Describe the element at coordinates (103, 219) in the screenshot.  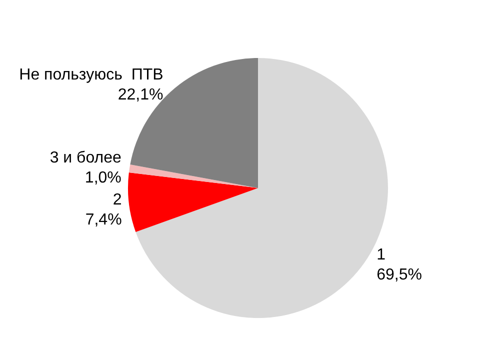
I see `data-label: 7,4%` at that location.